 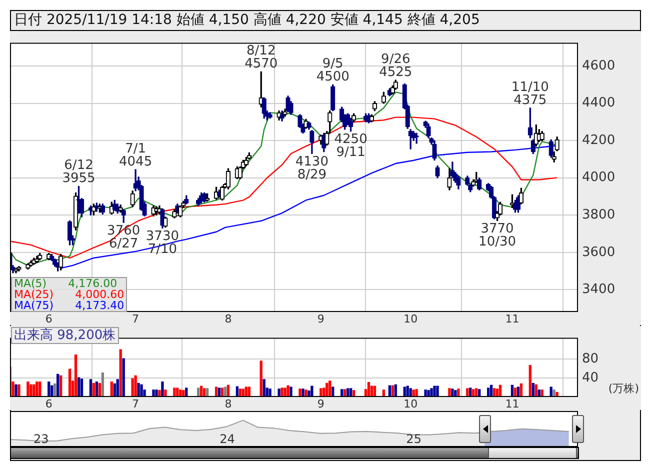 What do you see at coordinates (66, 283) in the screenshot?
I see `series-label: MA(5) 4,176.00` at bounding box center [66, 283].